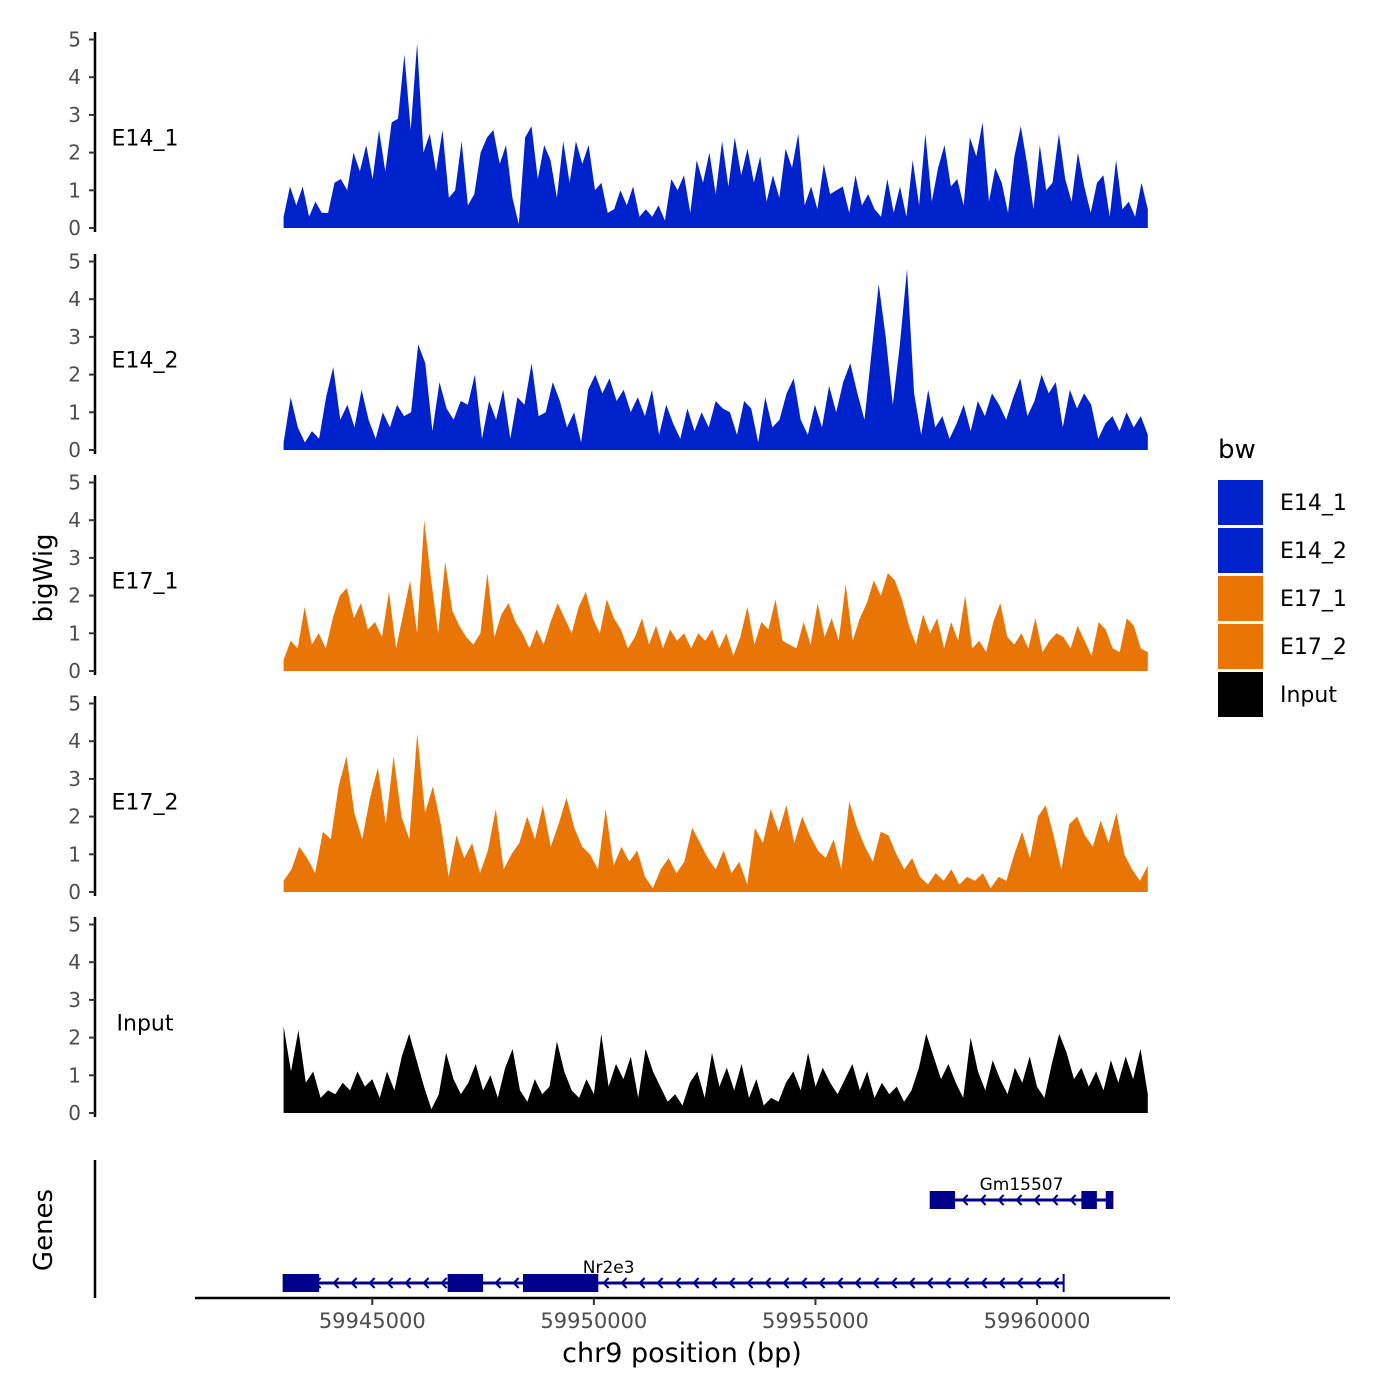  I want to click on track-label-e17-2: E17_2, so click(145, 803).